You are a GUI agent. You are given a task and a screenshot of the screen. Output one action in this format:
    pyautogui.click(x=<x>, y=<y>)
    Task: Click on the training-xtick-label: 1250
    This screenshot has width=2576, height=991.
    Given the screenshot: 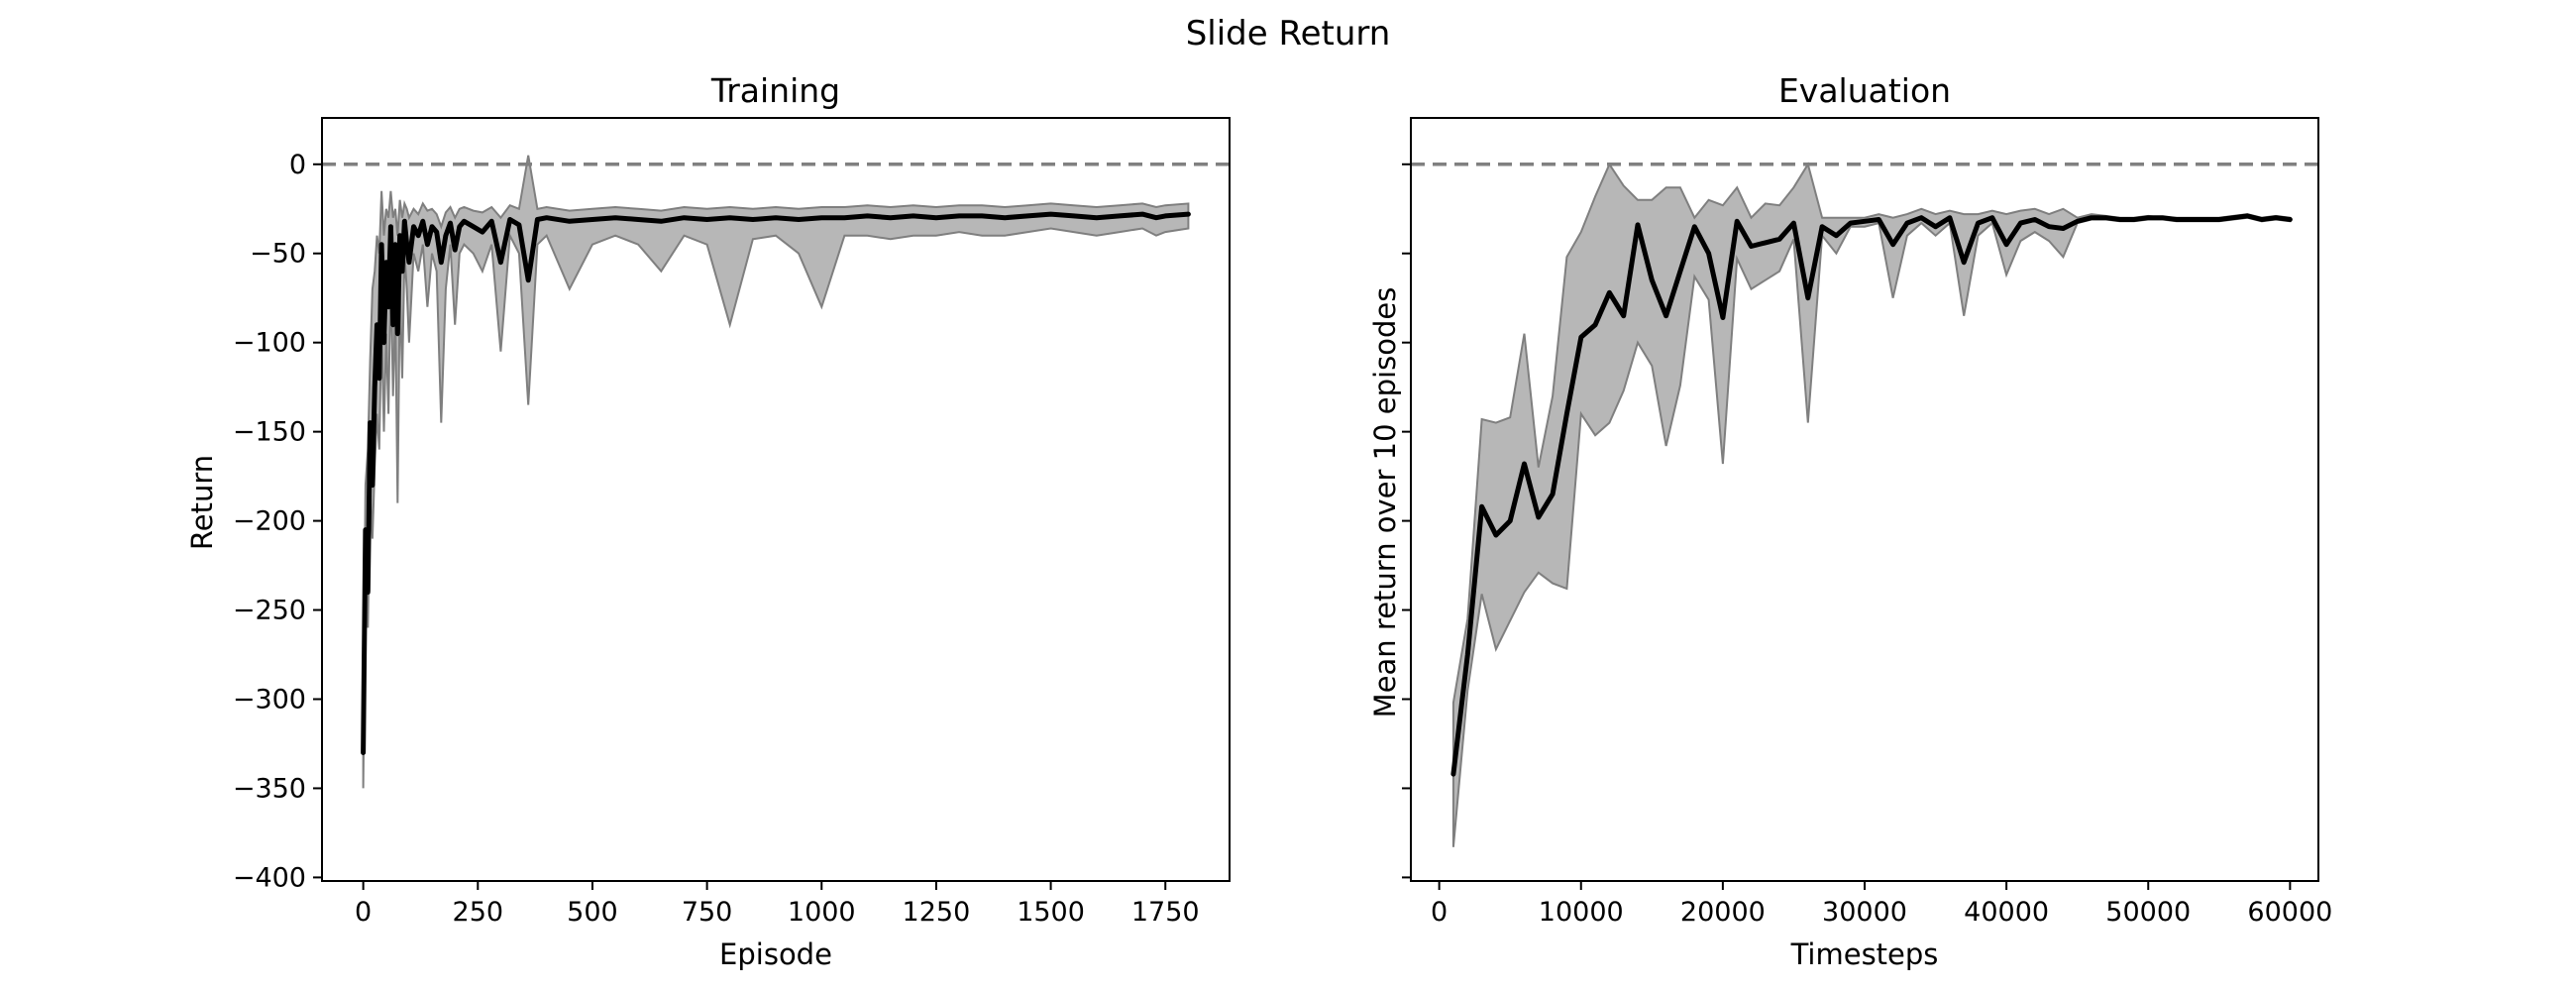 What is the action you would take?
    pyautogui.click(x=937, y=912)
    